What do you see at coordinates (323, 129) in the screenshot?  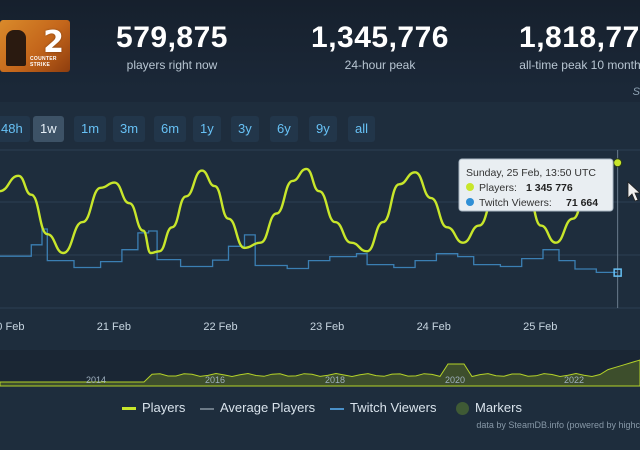 I see `range-button-9y: 9y` at bounding box center [323, 129].